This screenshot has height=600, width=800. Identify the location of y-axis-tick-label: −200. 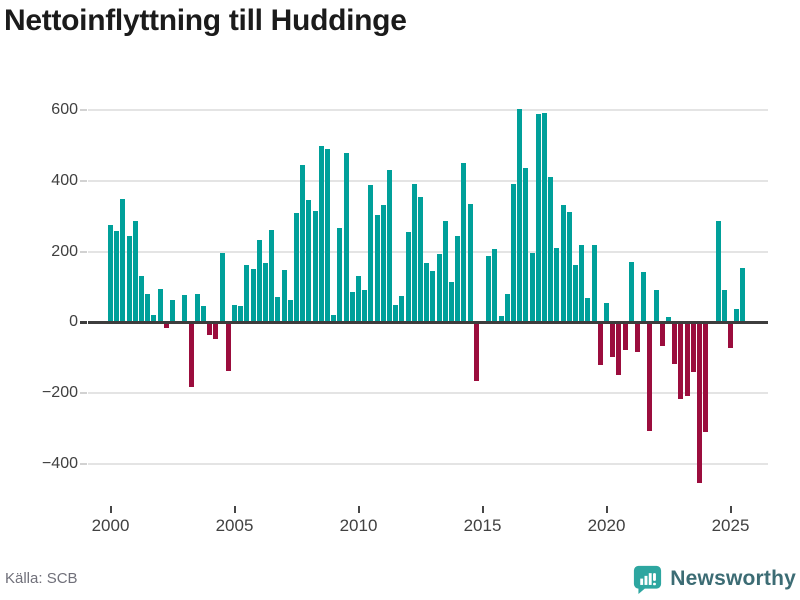
(59, 392).